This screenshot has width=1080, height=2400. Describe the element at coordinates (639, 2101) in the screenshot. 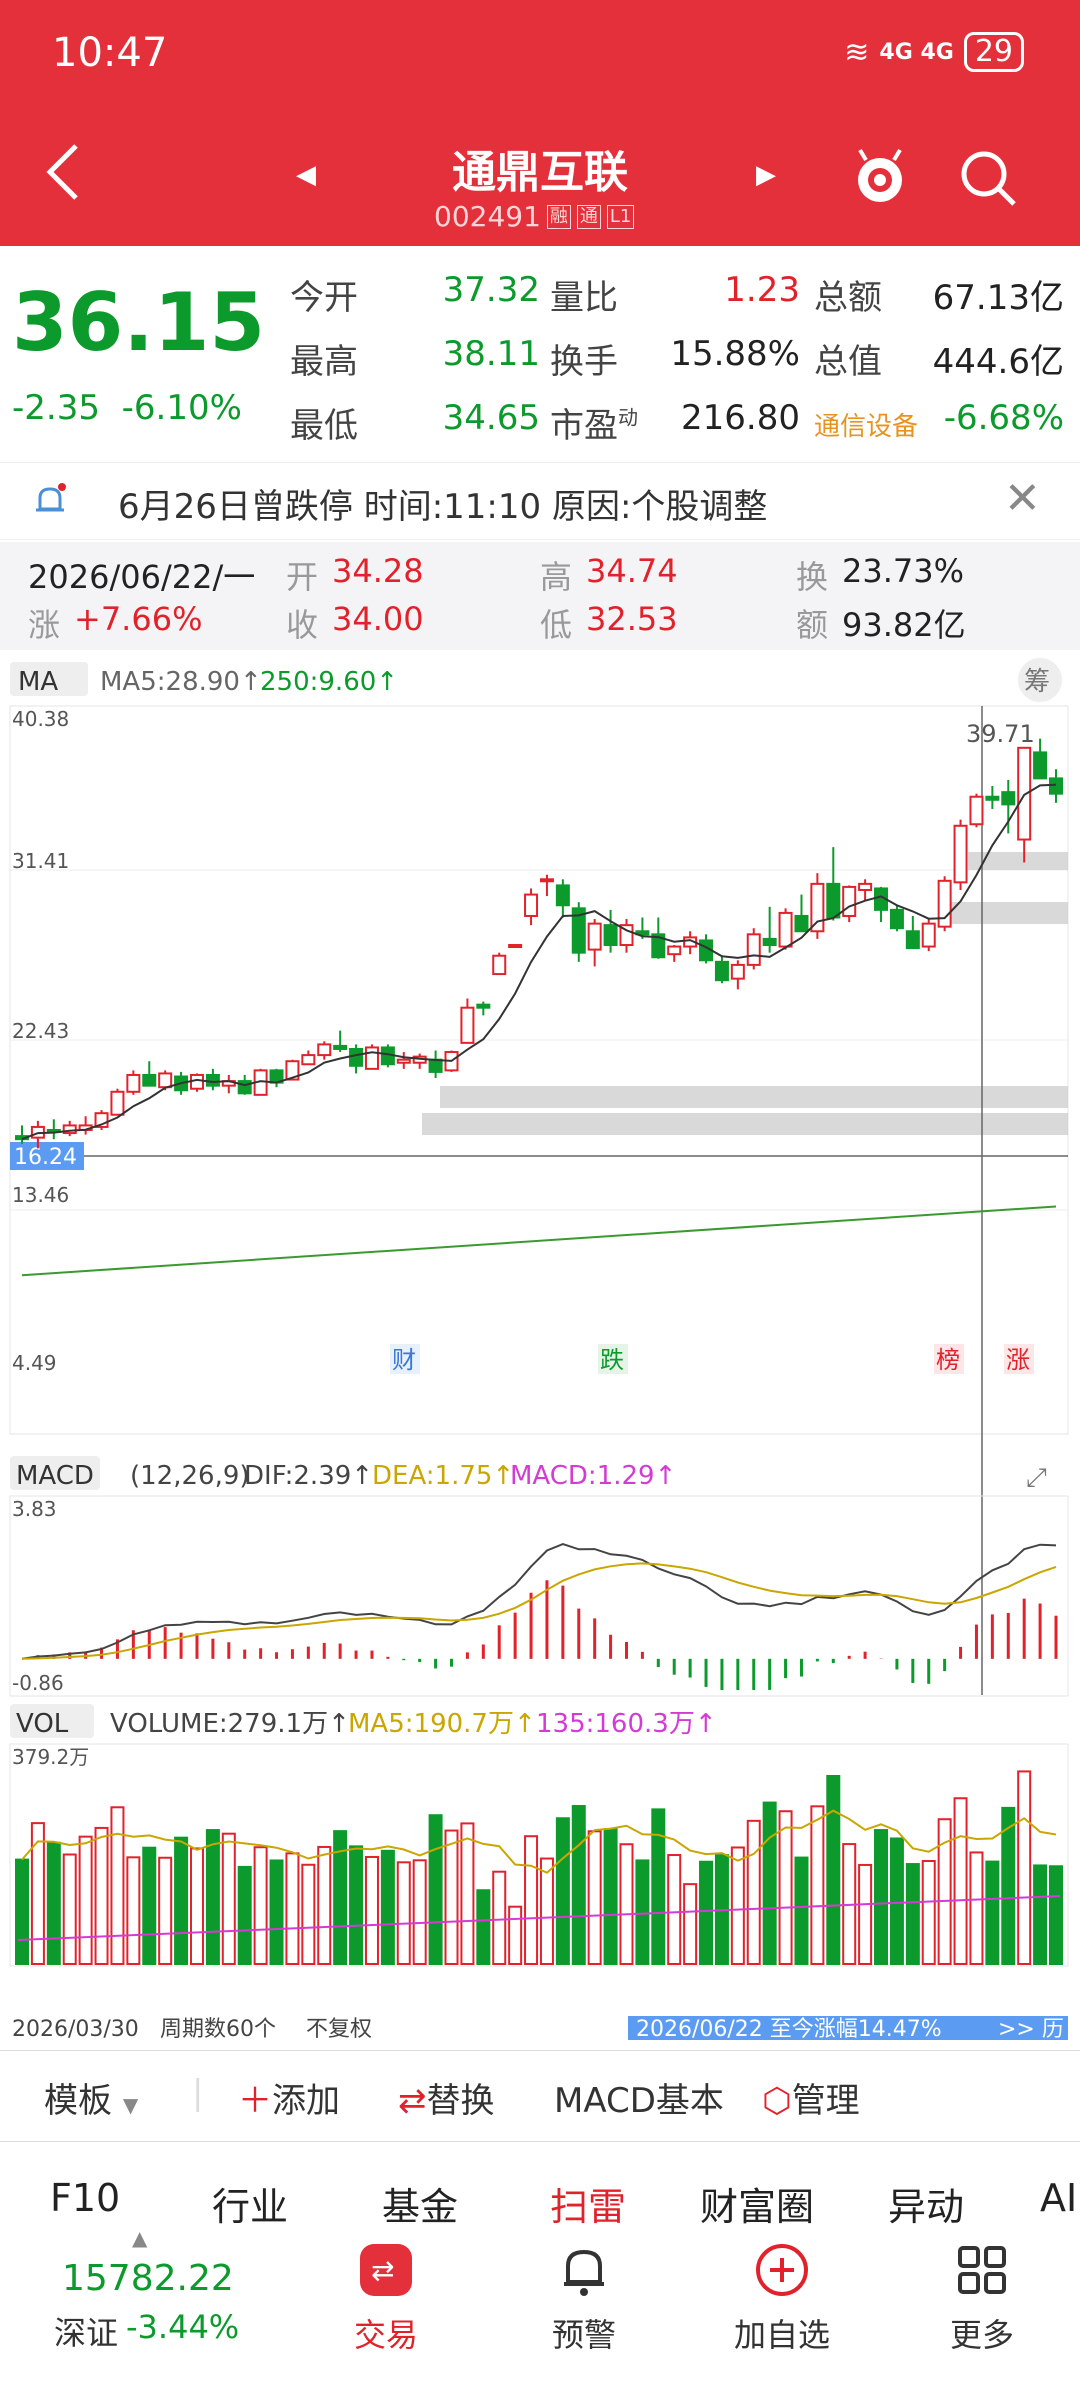

I see `macd-basic-button: MACD基本` at that location.